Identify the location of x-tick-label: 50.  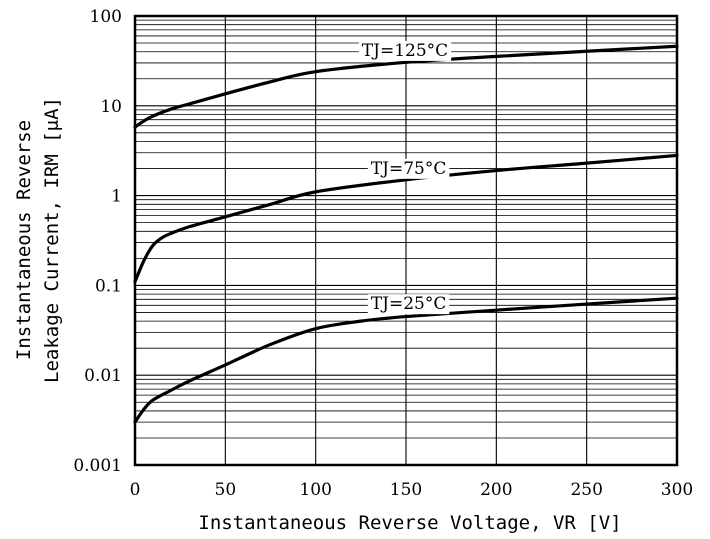
(226, 490).